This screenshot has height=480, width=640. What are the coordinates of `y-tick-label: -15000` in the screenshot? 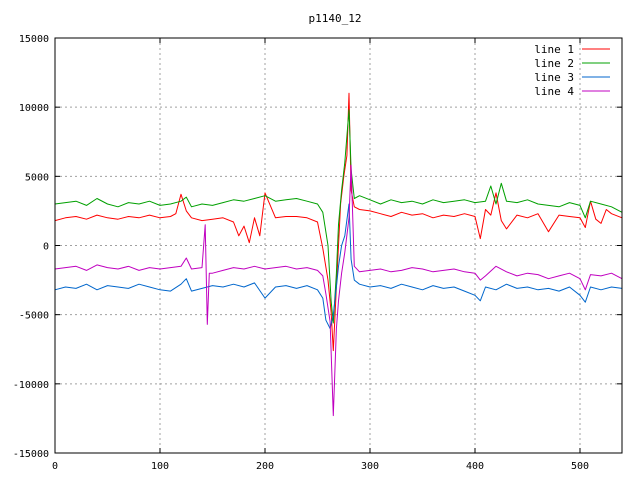 It's located at (31, 454).